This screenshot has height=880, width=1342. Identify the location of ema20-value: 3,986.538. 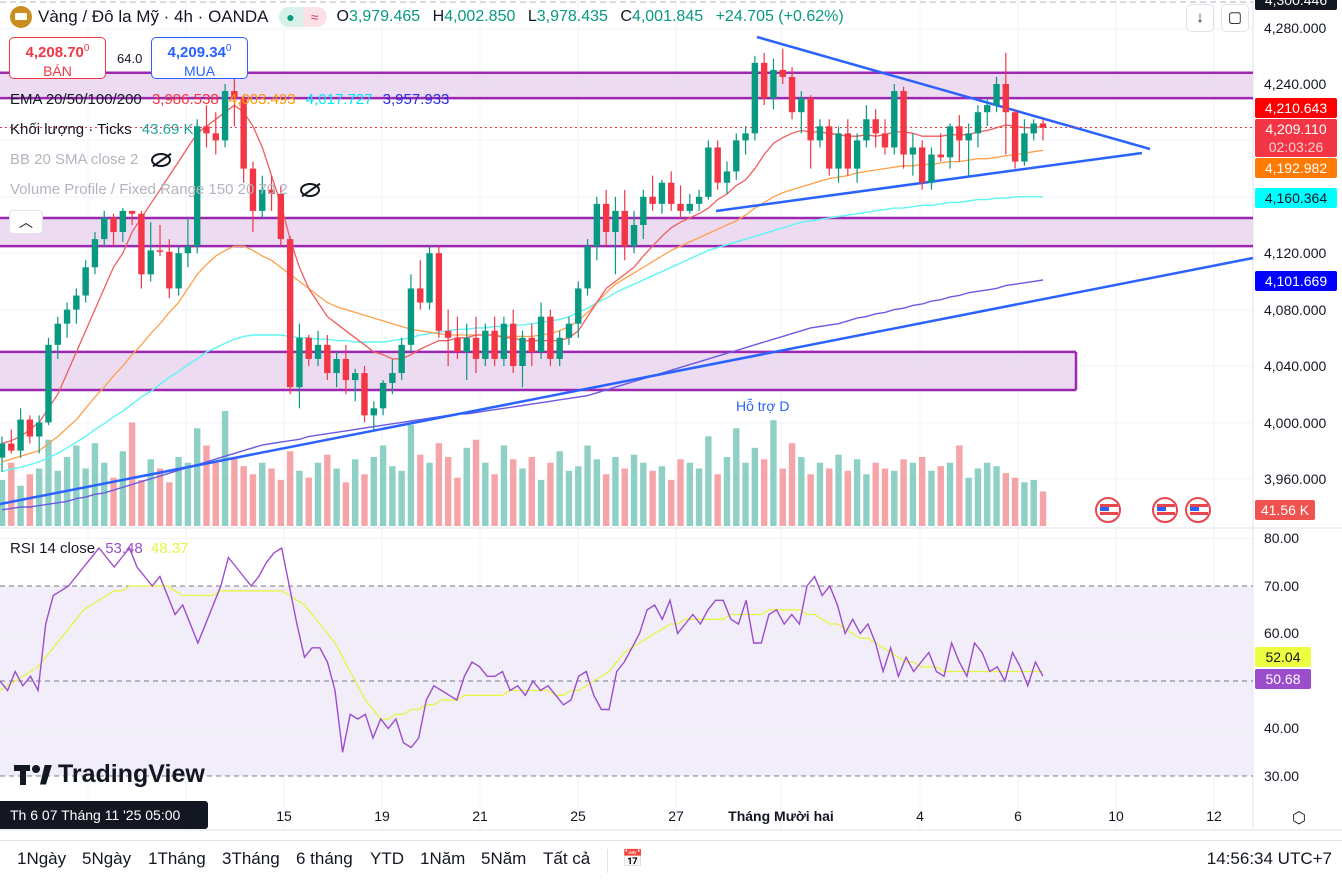
(185, 99).